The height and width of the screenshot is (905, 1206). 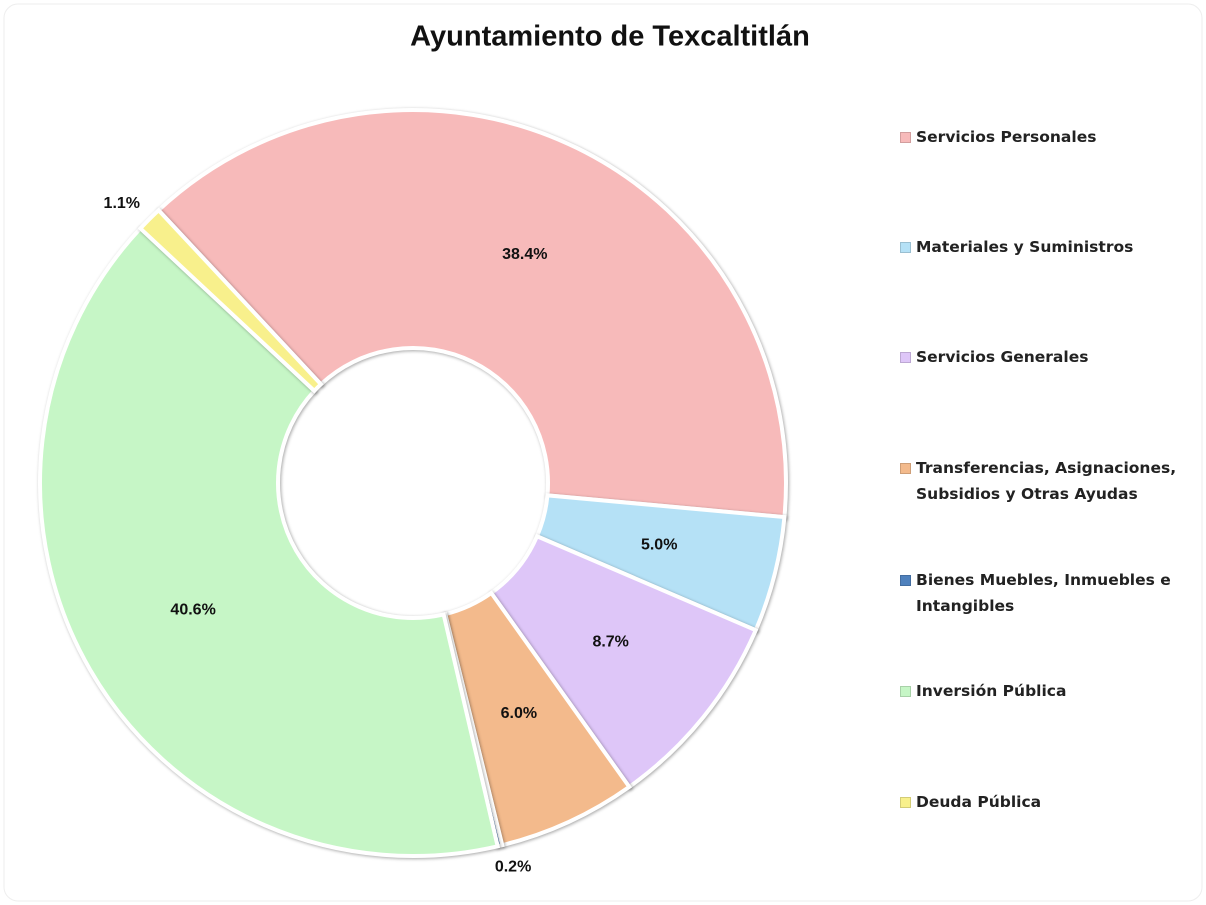 I want to click on legend-label: Servicios Generales, so click(x=1002, y=357).